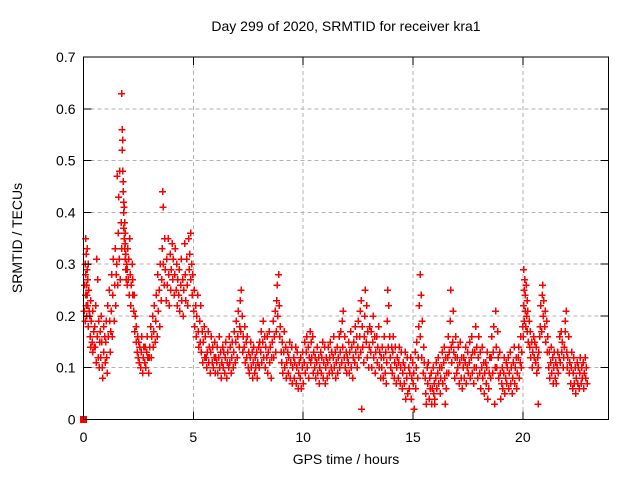  Describe the element at coordinates (66, 161) in the screenshot. I see `y-tick-label: 0.5` at that location.